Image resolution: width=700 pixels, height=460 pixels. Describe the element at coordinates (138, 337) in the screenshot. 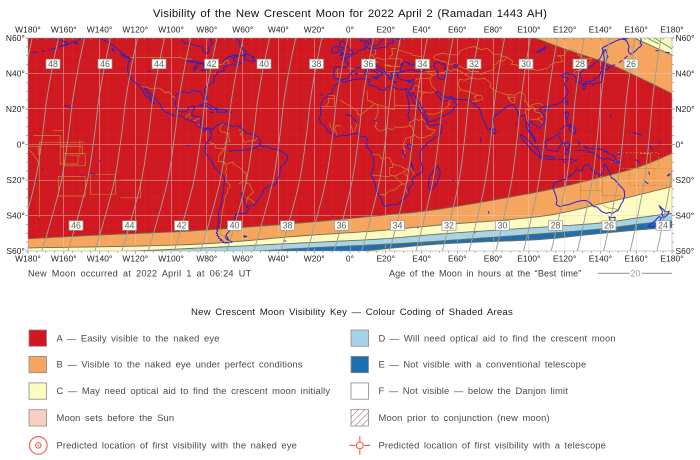

I see `svg-text:A — Easily visible to the nake: A — Easily visible to the naked eye` at that location.